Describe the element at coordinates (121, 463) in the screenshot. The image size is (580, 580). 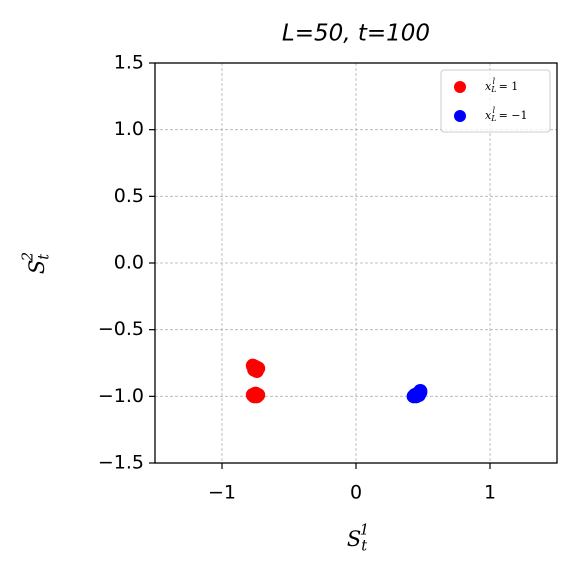
I see `y-tick-label: −1.5` at that location.